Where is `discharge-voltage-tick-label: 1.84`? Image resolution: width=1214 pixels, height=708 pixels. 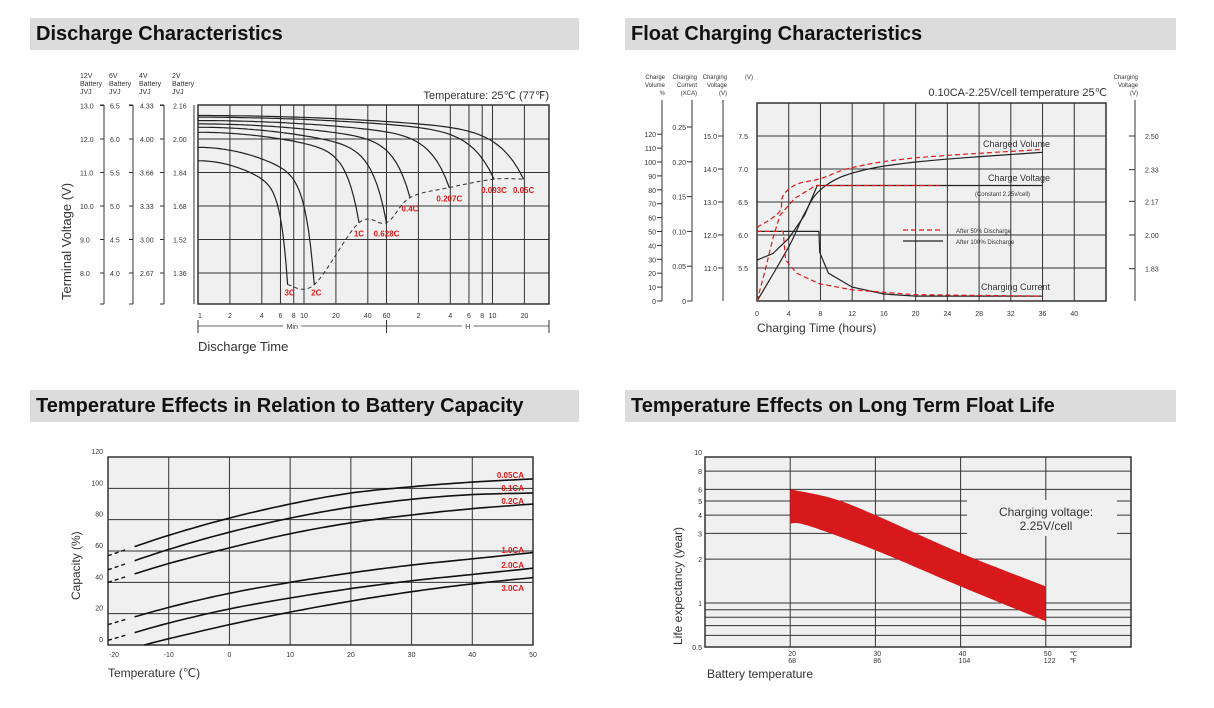
discharge-voltage-tick-label: 1.84 is located at coordinates (180, 174).